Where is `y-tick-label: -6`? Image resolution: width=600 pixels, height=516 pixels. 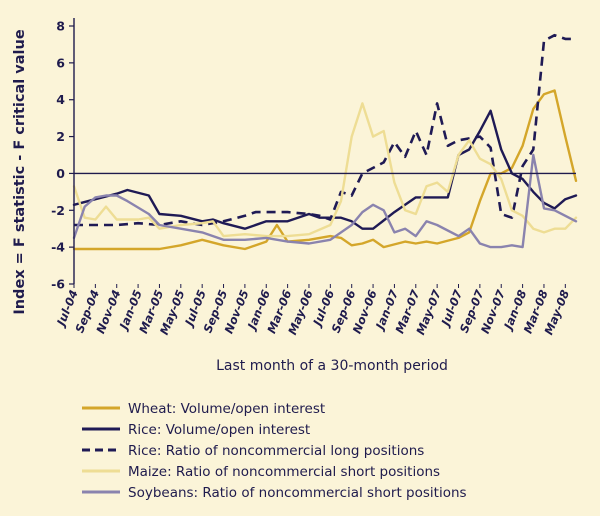 y-tick-label: -6 is located at coordinates (58, 284).